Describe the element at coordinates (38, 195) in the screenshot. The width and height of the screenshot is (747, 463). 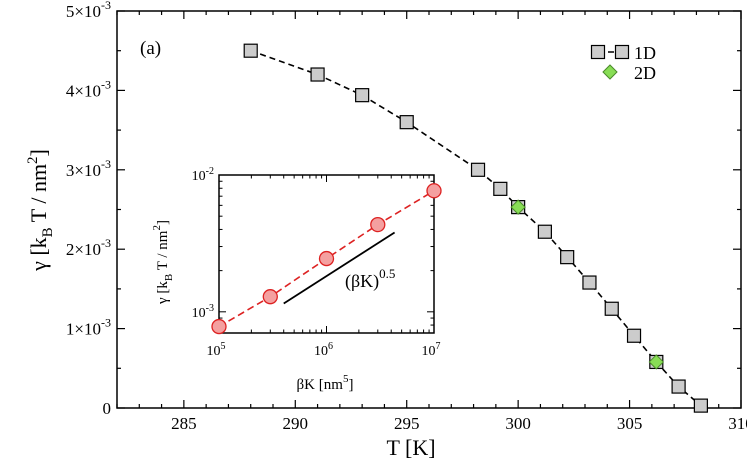
I see `y-label-rest: T / nm` at that location.